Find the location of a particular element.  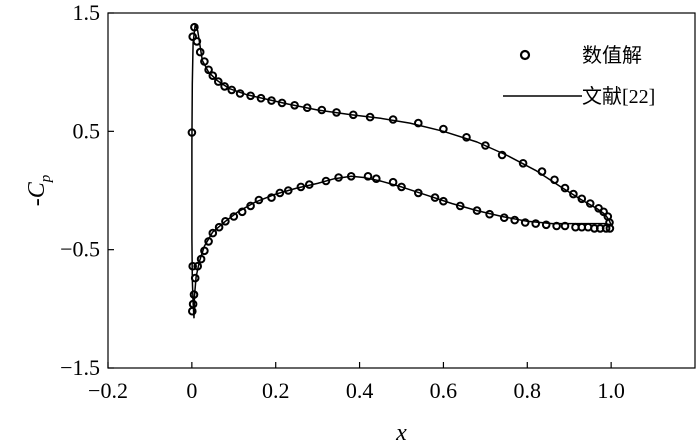

x-tick-label: 0.8 is located at coordinates (528, 390).